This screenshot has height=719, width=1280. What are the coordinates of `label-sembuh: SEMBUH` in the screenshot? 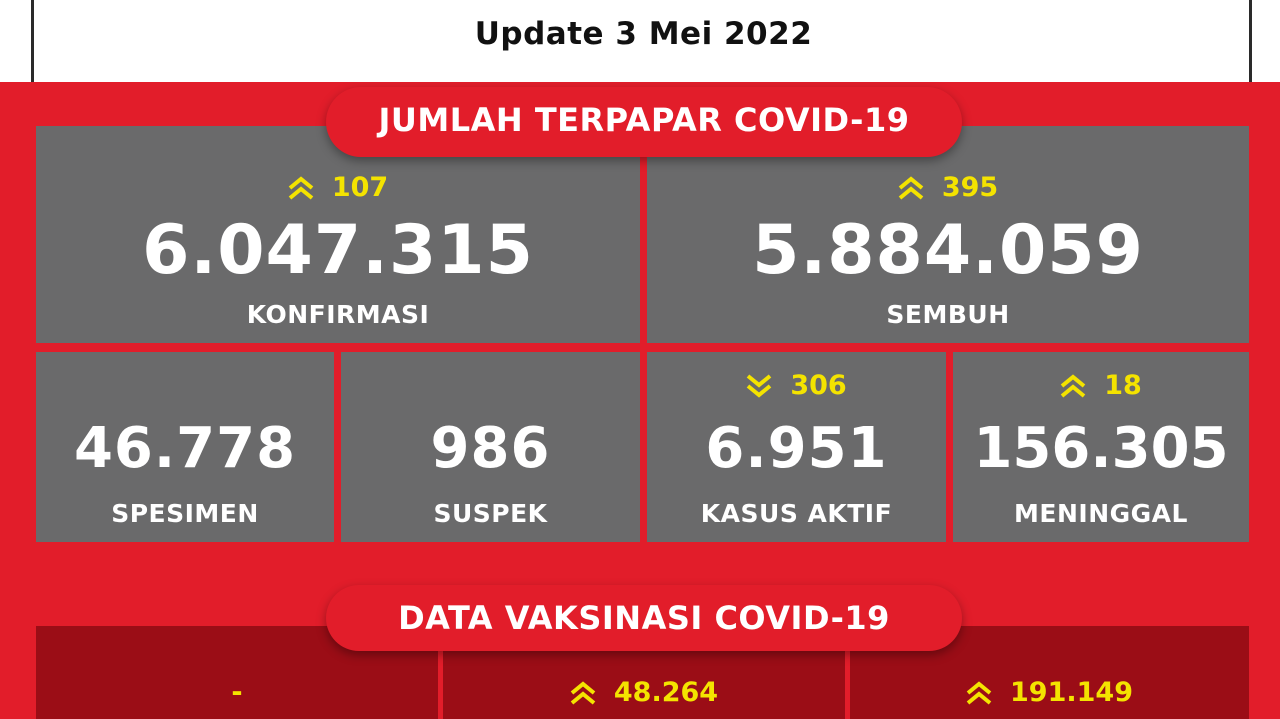 It's located at (948, 314).